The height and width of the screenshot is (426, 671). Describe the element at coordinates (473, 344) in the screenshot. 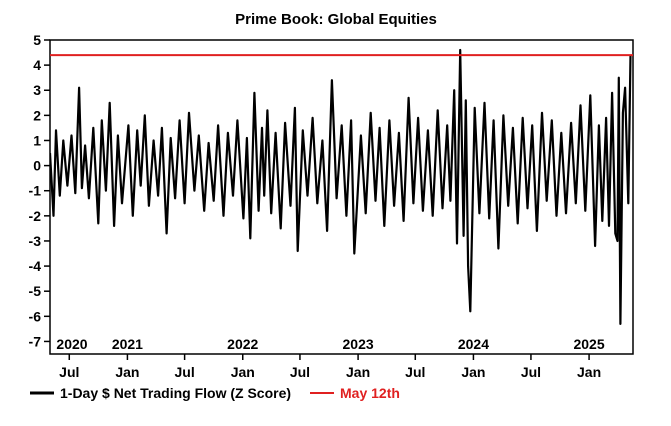

I see `year-label: 2024` at that location.